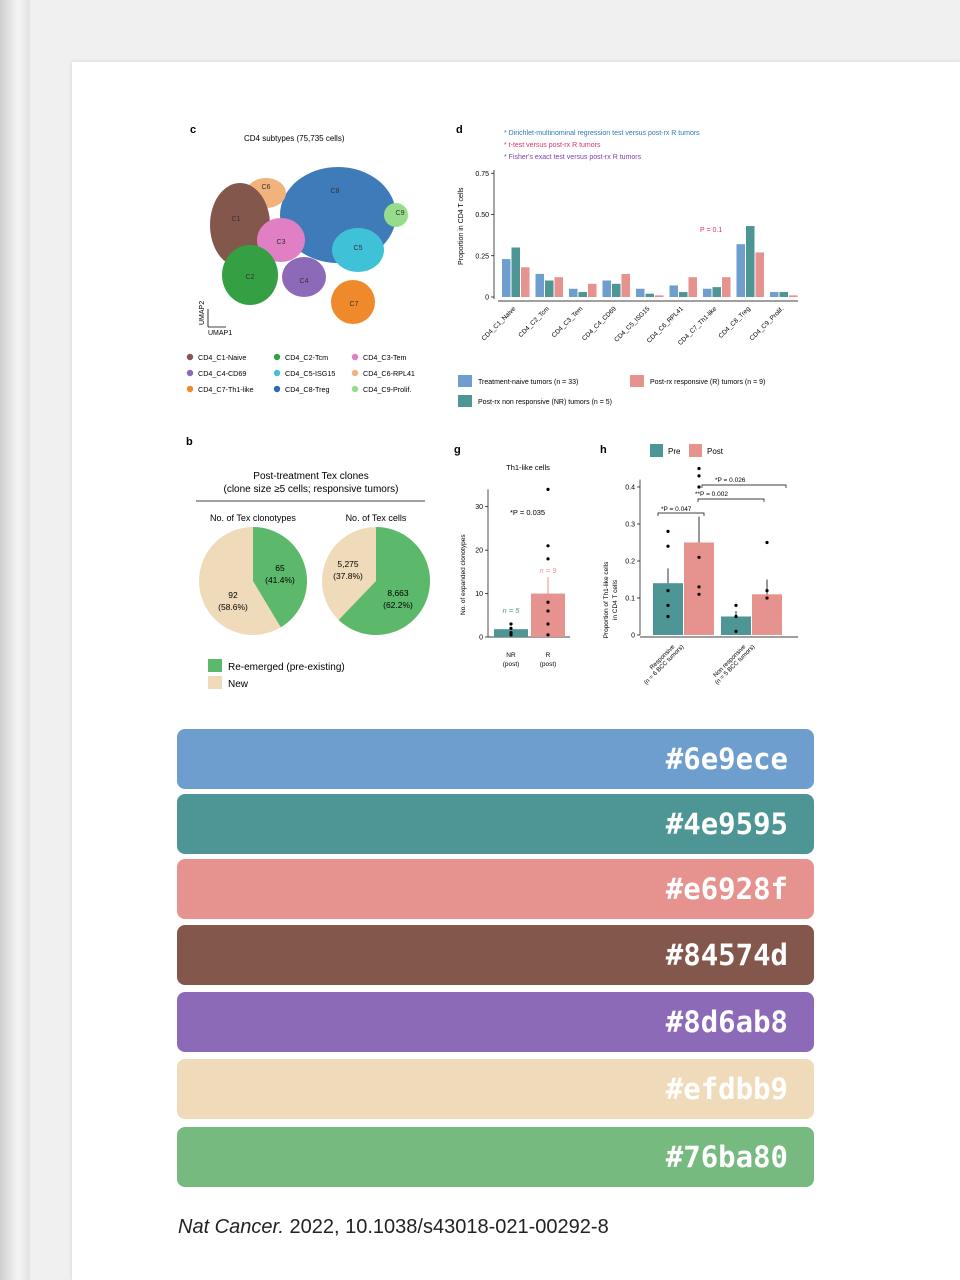  I want to click on panel-d-ytick-label: 0.25, so click(482, 256).